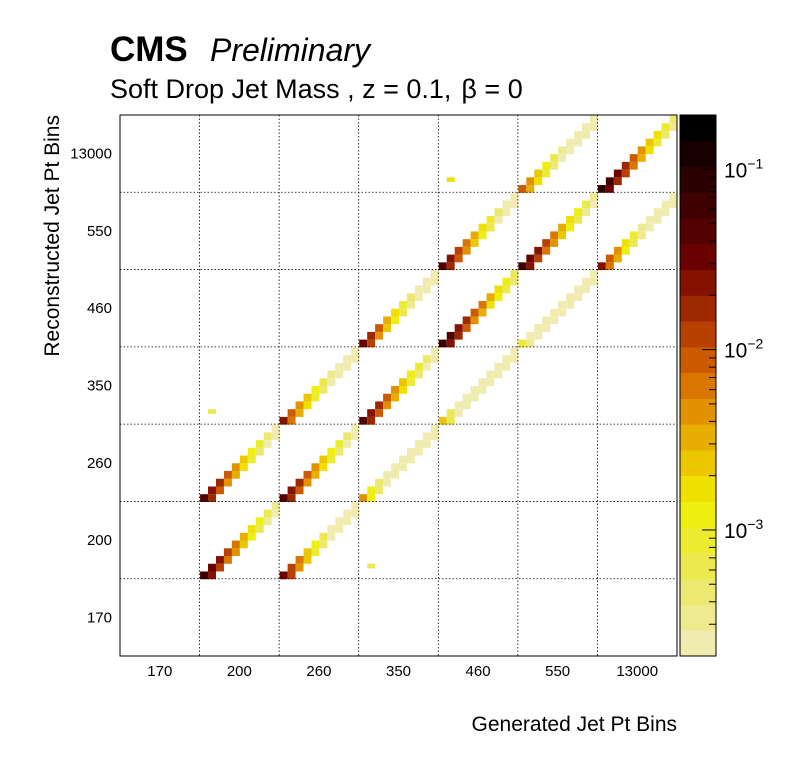  I want to click on x-tick-label: 550, so click(557, 671).